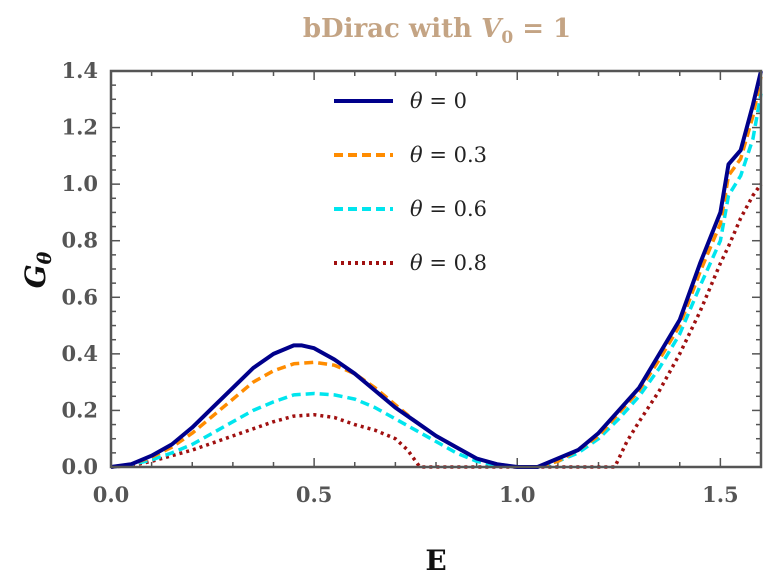  I want to click on y-tick-label: 0.0, so click(79, 466).